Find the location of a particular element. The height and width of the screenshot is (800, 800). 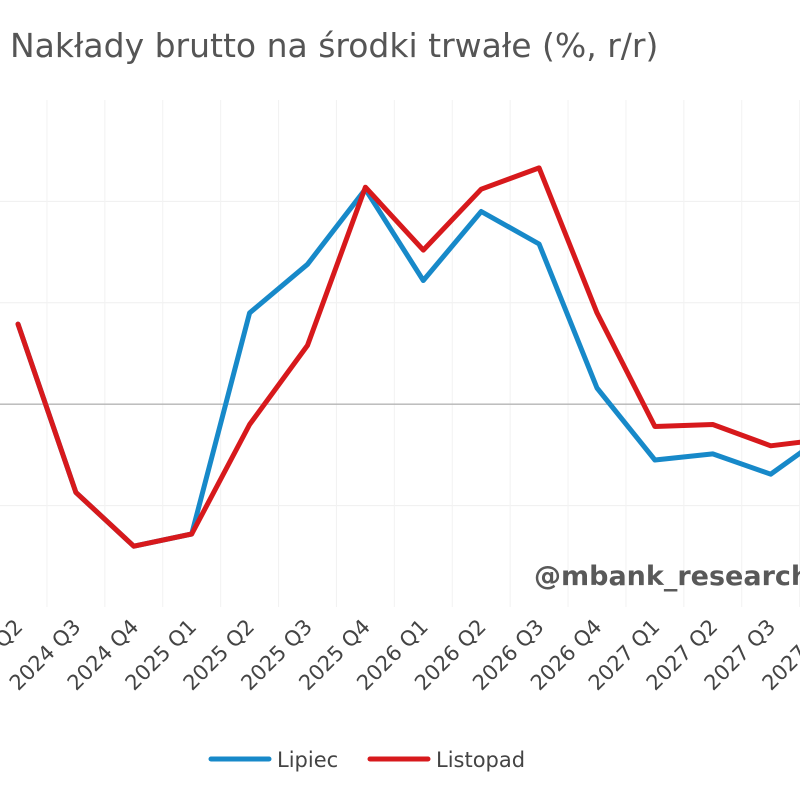

chart-title: Nakłady brutto na środki trwałe (%, r/r) is located at coordinates (334, 45).